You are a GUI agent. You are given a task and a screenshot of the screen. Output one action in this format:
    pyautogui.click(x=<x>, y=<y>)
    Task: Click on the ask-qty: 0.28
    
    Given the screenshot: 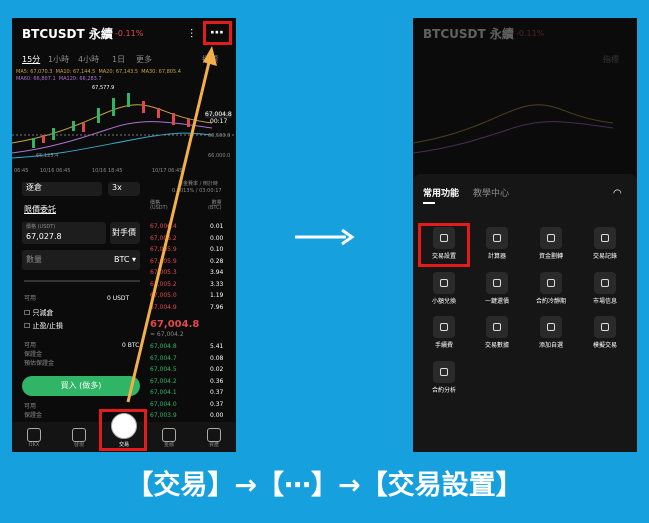 What is the action you would take?
    pyautogui.click(x=217, y=261)
    